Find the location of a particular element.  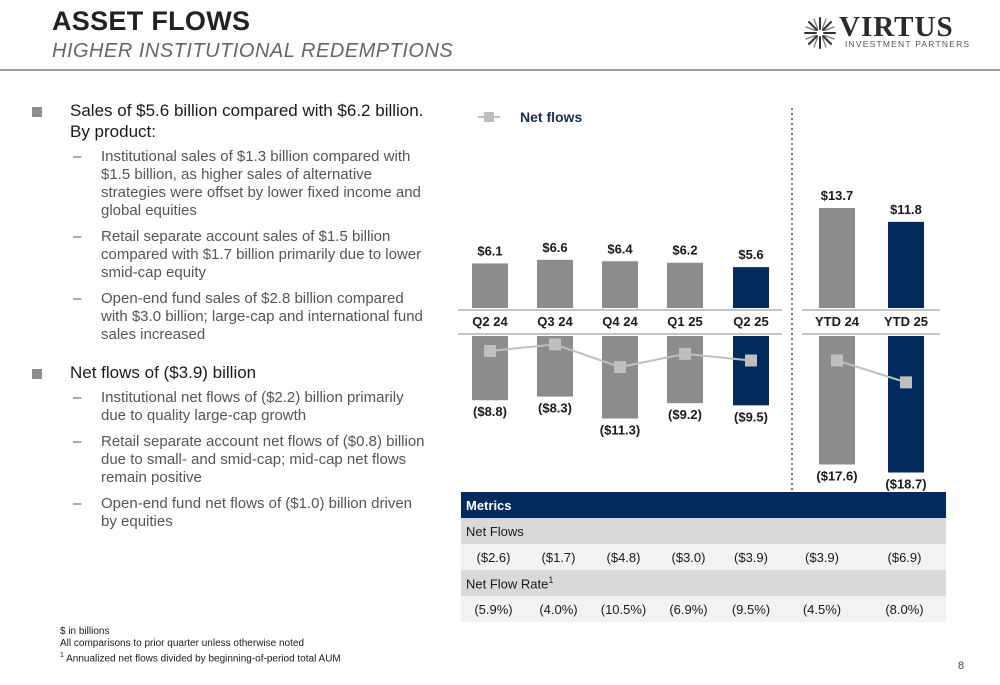

metrics-header: Metrics is located at coordinates (703, 505).